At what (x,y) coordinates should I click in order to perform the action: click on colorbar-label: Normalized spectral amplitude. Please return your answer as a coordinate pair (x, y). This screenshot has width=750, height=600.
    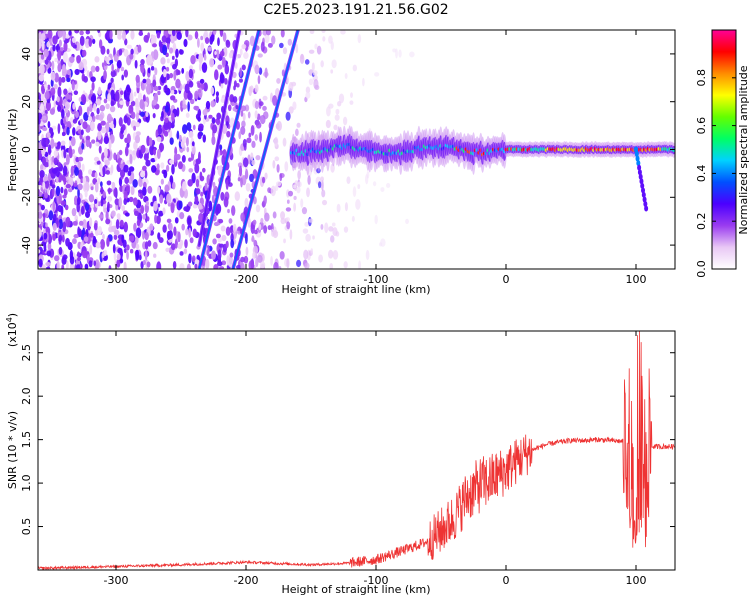
    Looking at the image, I should click on (743, 149).